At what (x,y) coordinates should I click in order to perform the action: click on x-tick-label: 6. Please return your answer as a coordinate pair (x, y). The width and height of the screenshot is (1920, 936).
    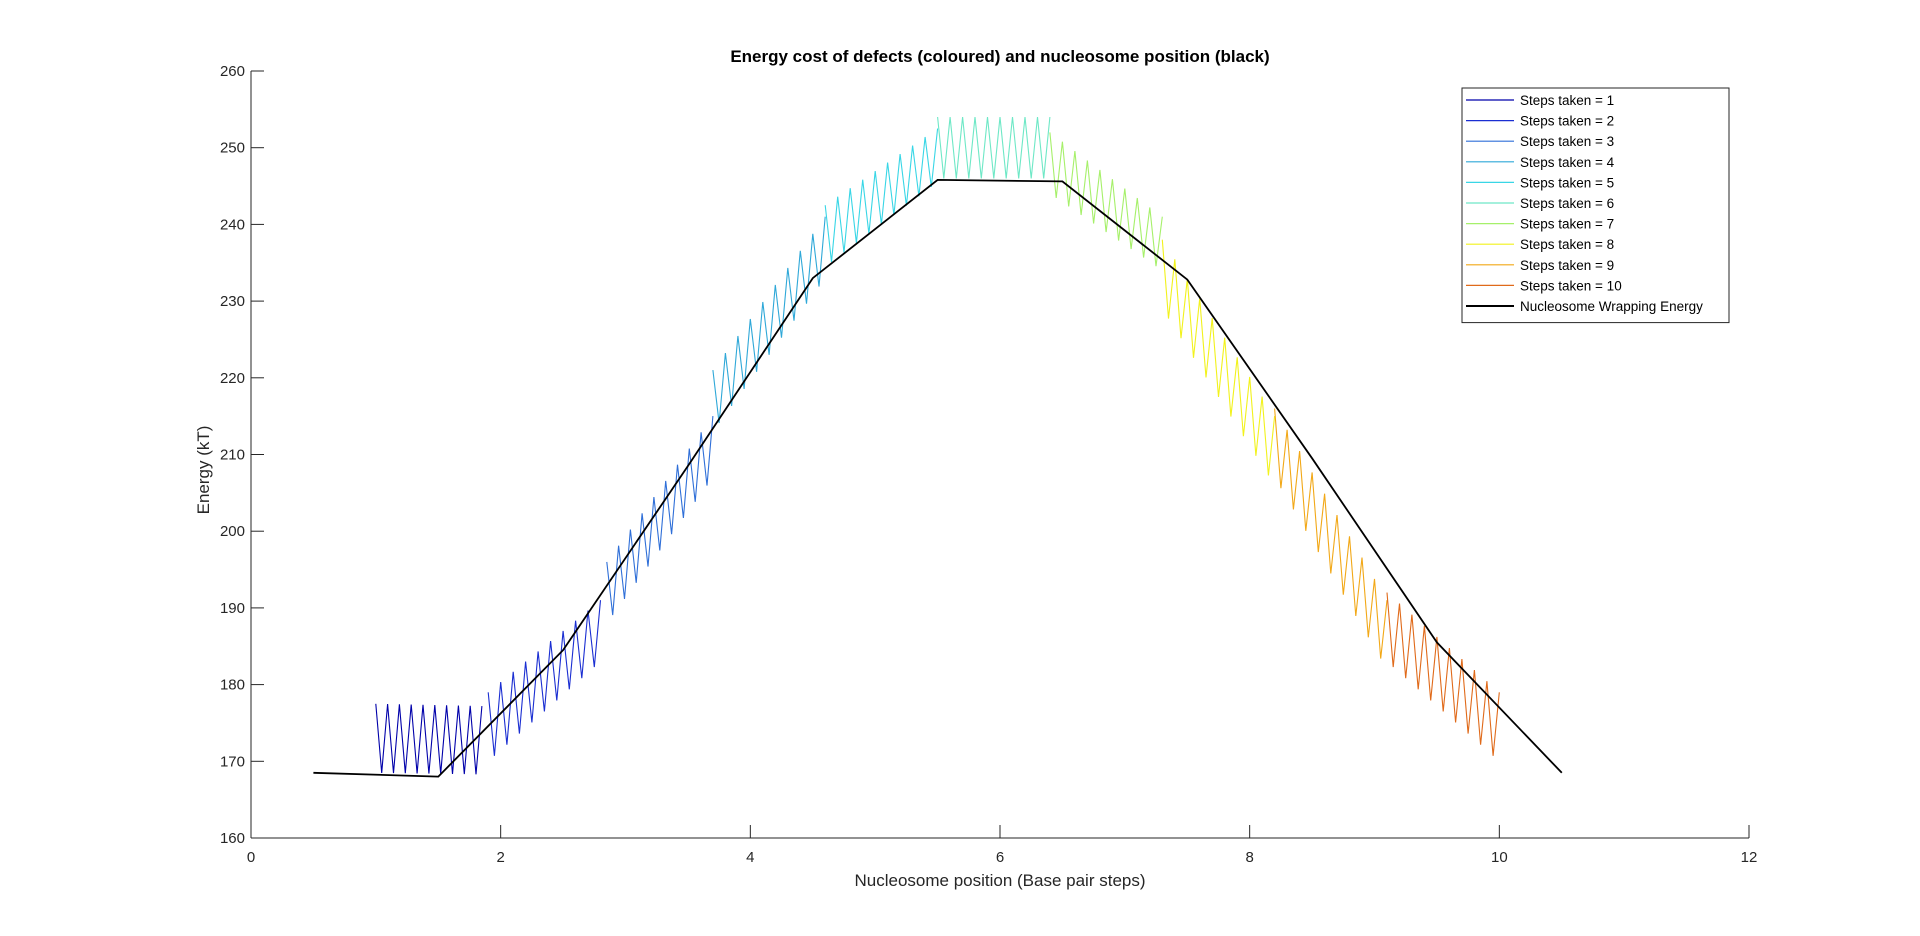
    Looking at the image, I should click on (1000, 857).